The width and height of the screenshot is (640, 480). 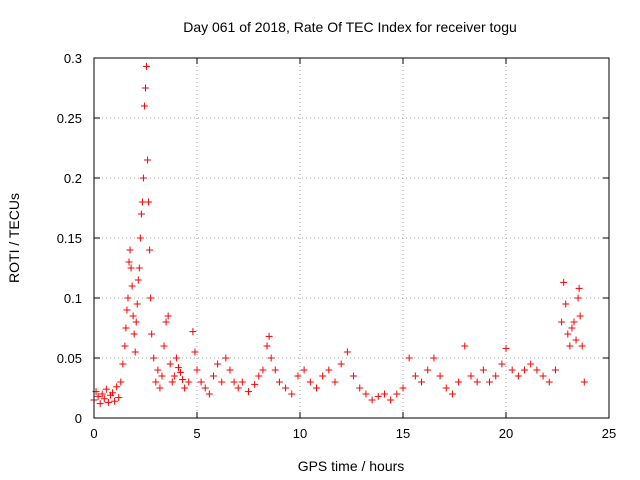 What do you see at coordinates (73, 178) in the screenshot?
I see `y-tick-label: 0.2` at bounding box center [73, 178].